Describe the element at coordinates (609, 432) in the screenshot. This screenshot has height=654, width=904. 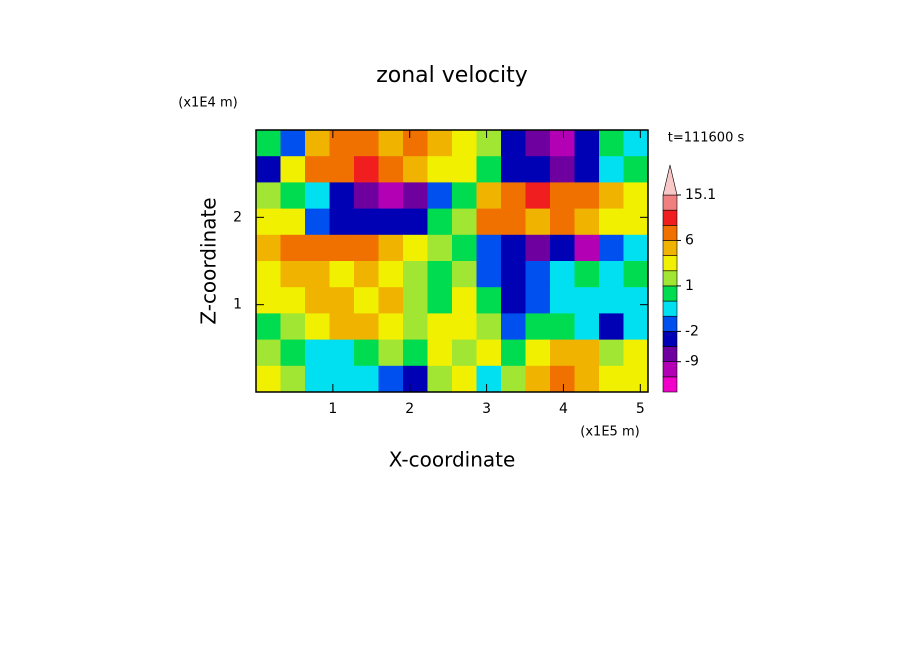
I see `x-scale-label: (x1E5 m)` at that location.